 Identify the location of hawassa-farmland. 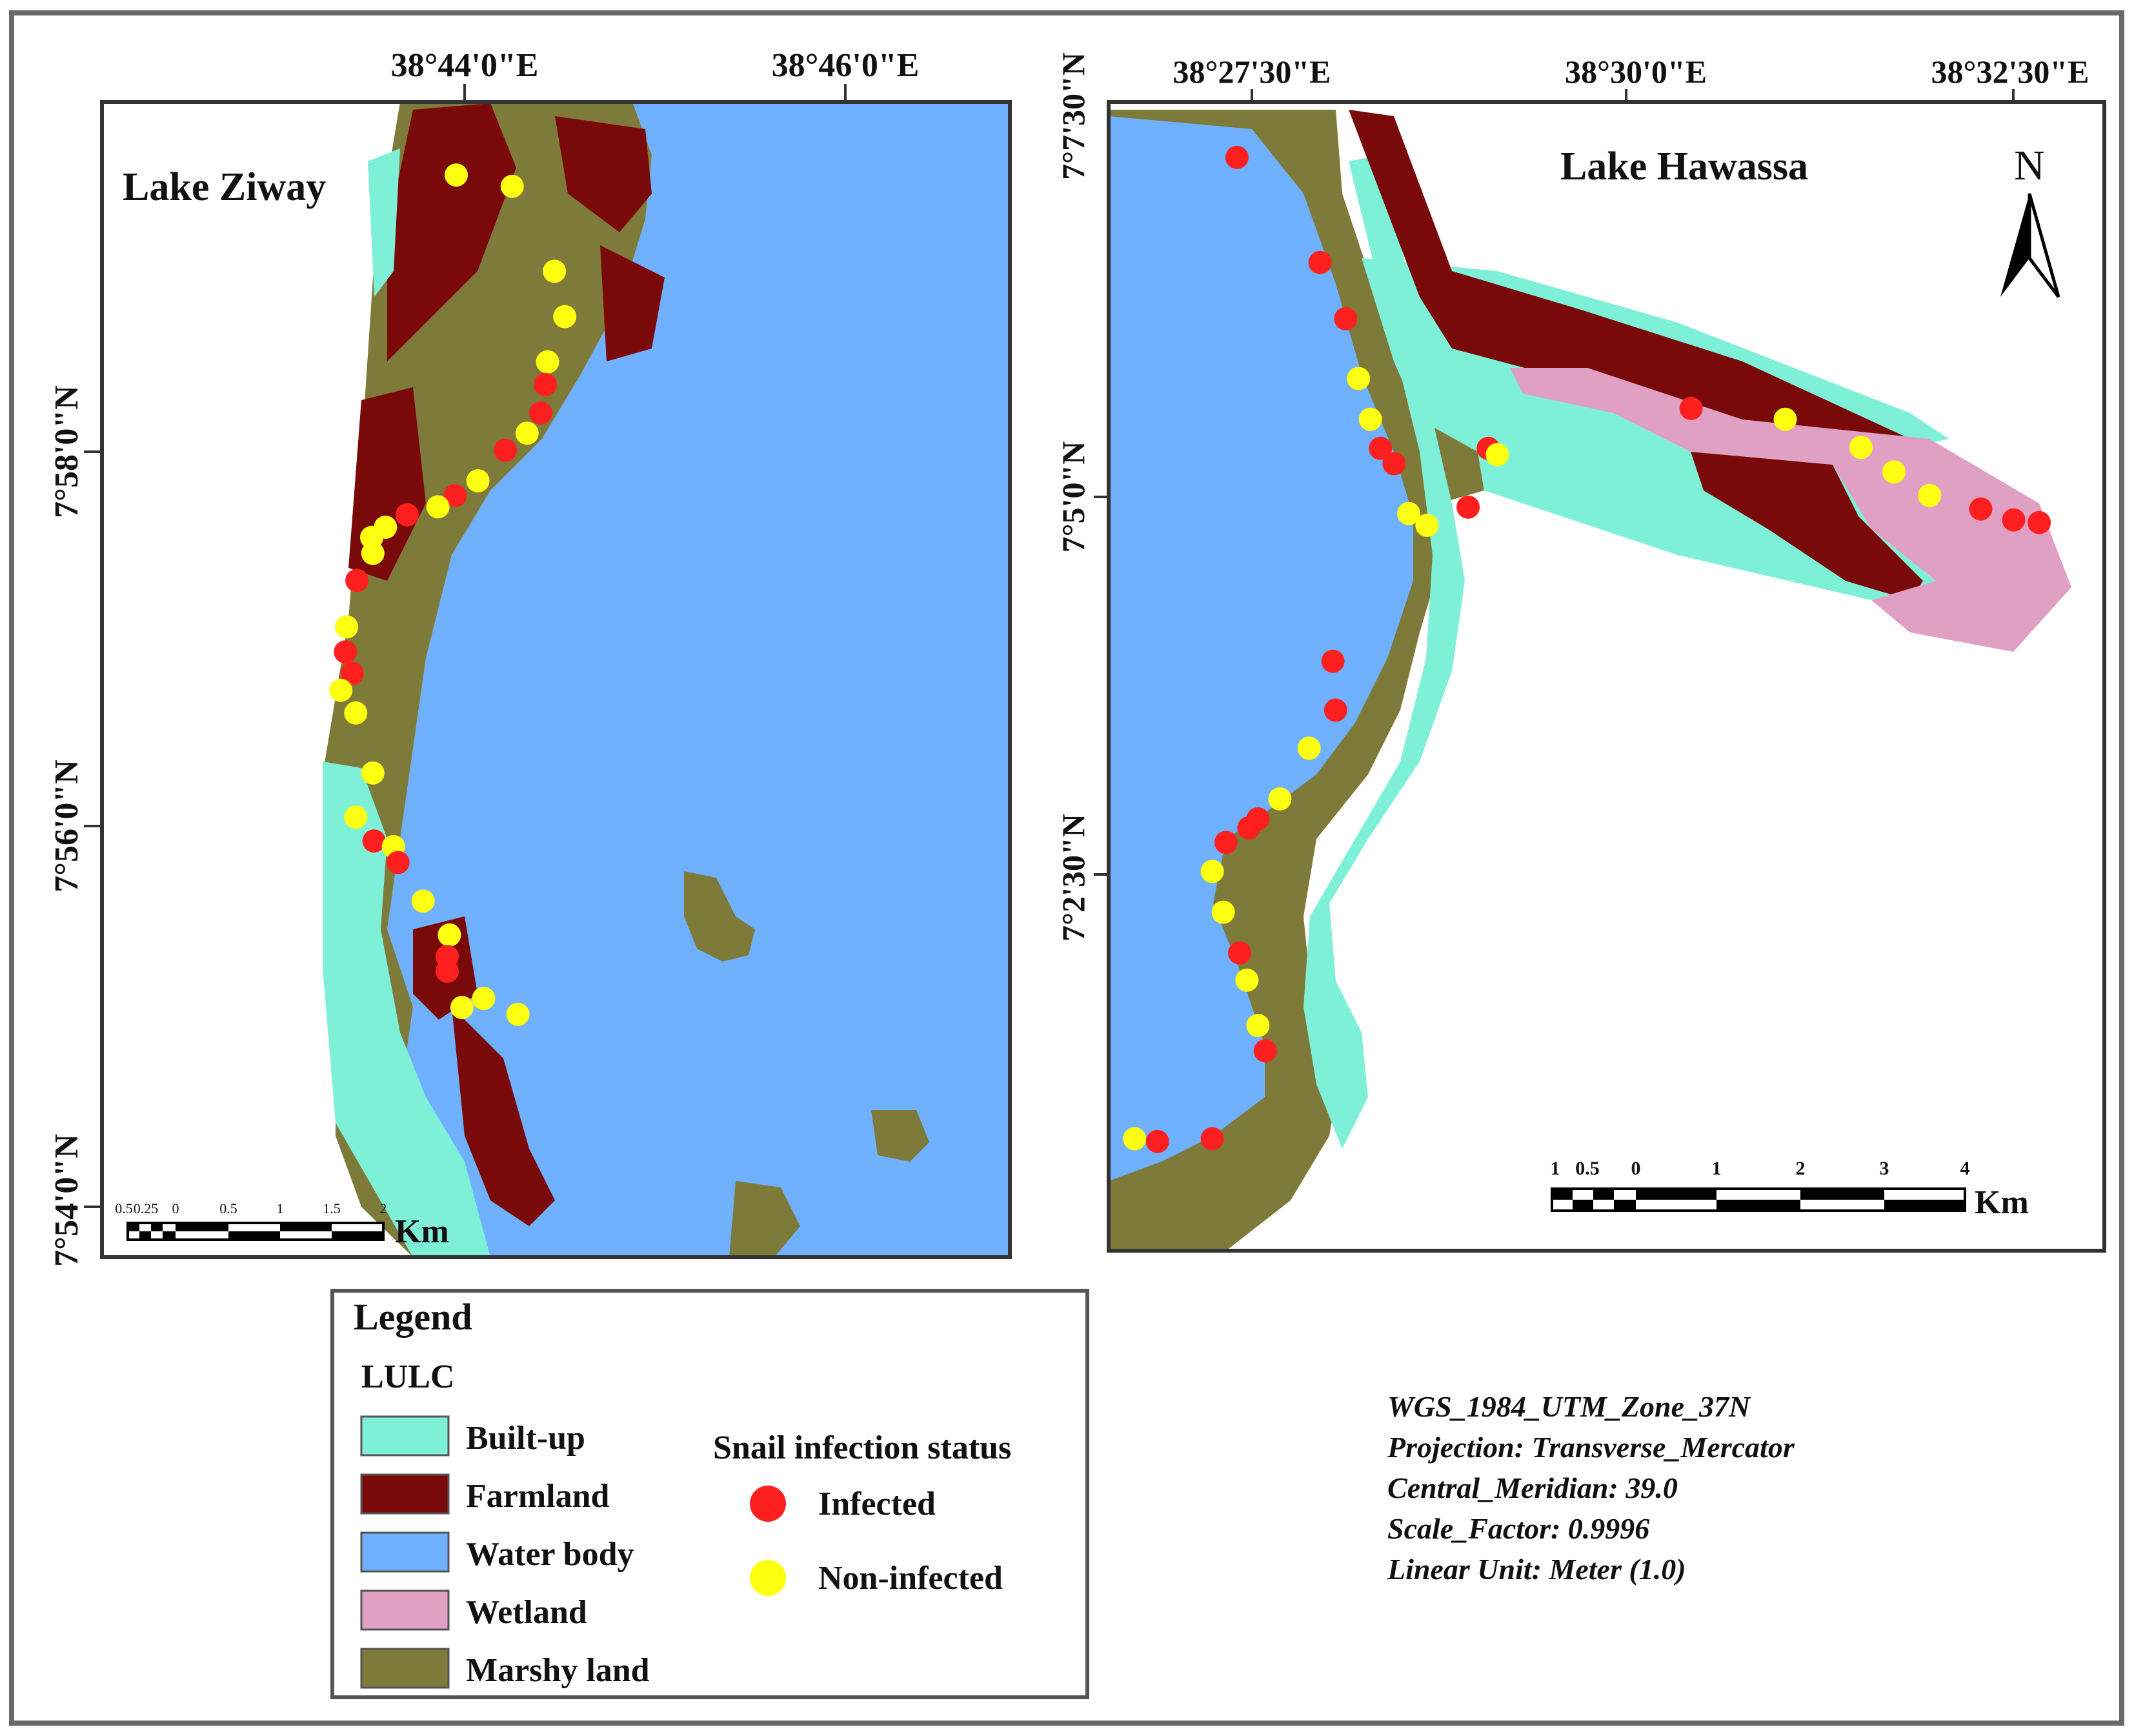
(1629, 287).